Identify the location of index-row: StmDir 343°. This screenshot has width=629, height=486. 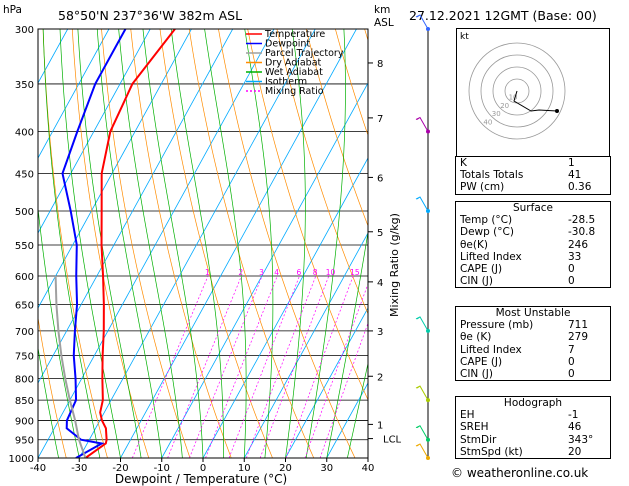
(533, 440).